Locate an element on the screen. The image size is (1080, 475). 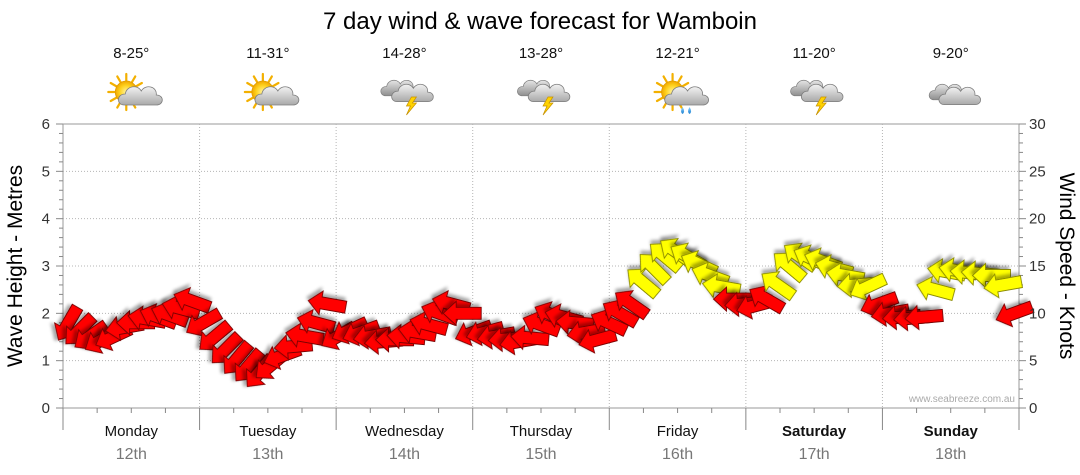
day-name-label: Saturday is located at coordinates (814, 431).